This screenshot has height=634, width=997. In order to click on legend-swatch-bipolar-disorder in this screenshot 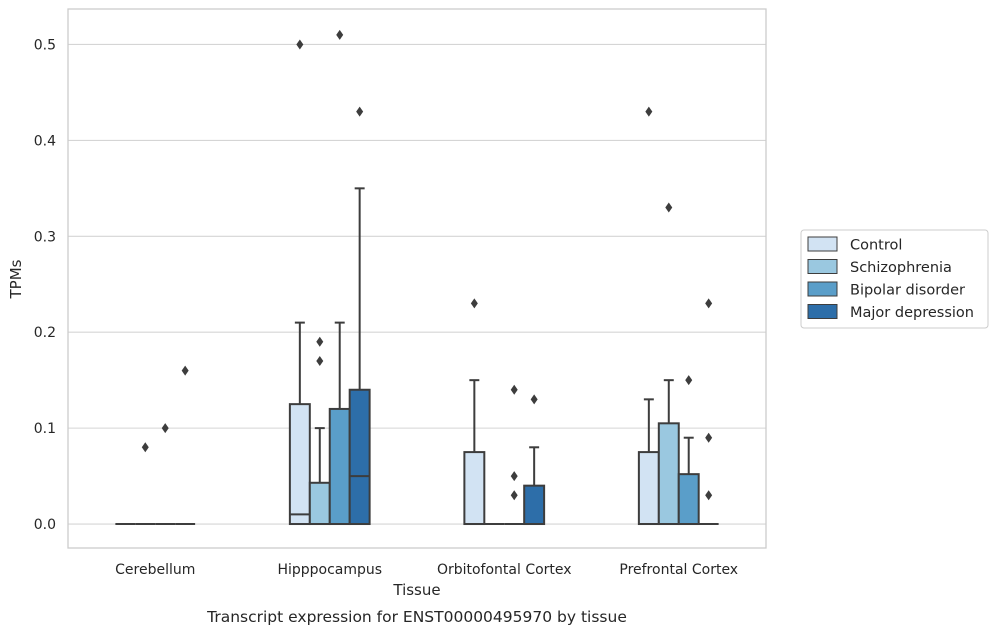, I will do `click(822, 289)`.